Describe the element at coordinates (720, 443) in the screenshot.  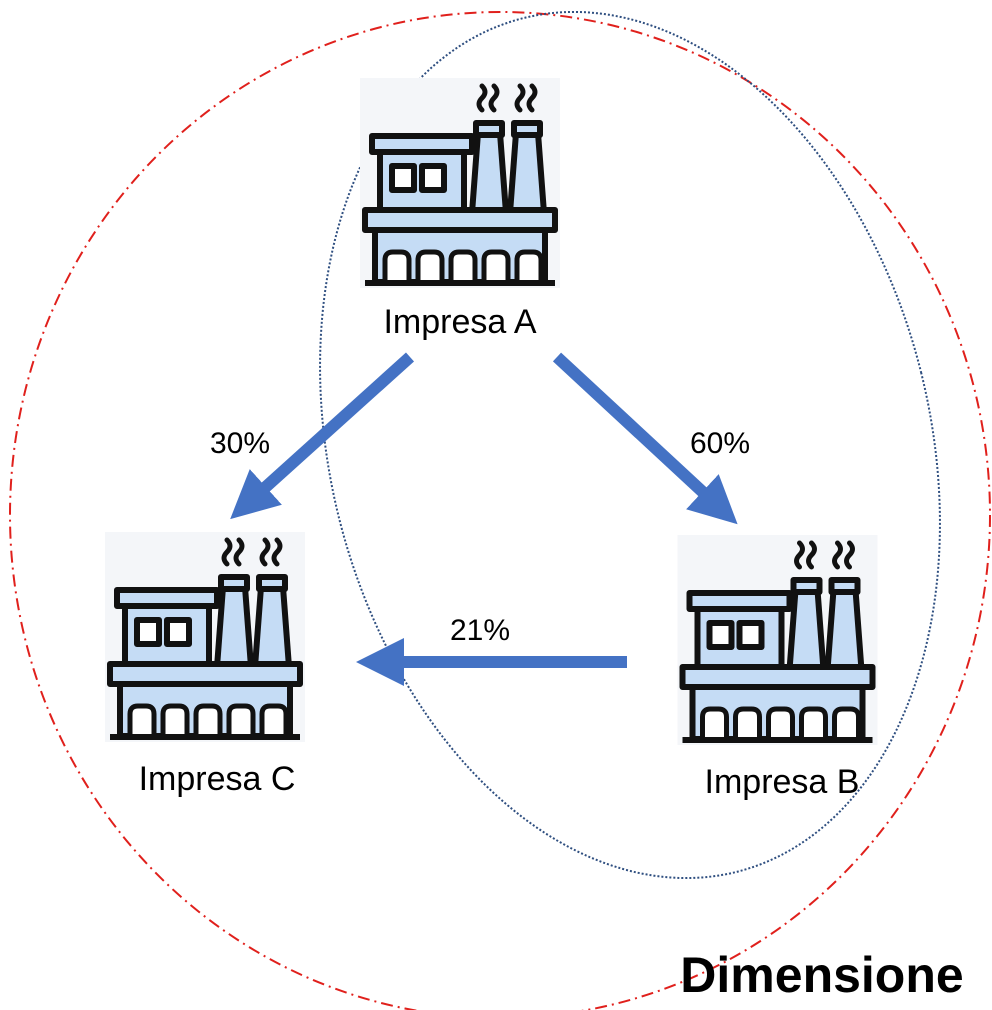
I see `edge-label: 60%` at that location.